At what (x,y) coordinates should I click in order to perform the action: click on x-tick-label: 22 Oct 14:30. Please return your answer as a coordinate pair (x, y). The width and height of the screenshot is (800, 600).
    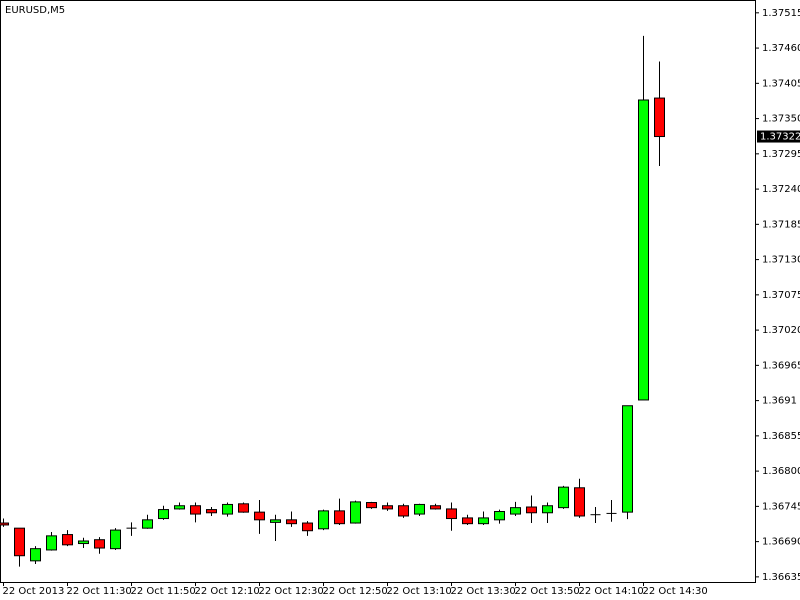
    Looking at the image, I should click on (675, 591).